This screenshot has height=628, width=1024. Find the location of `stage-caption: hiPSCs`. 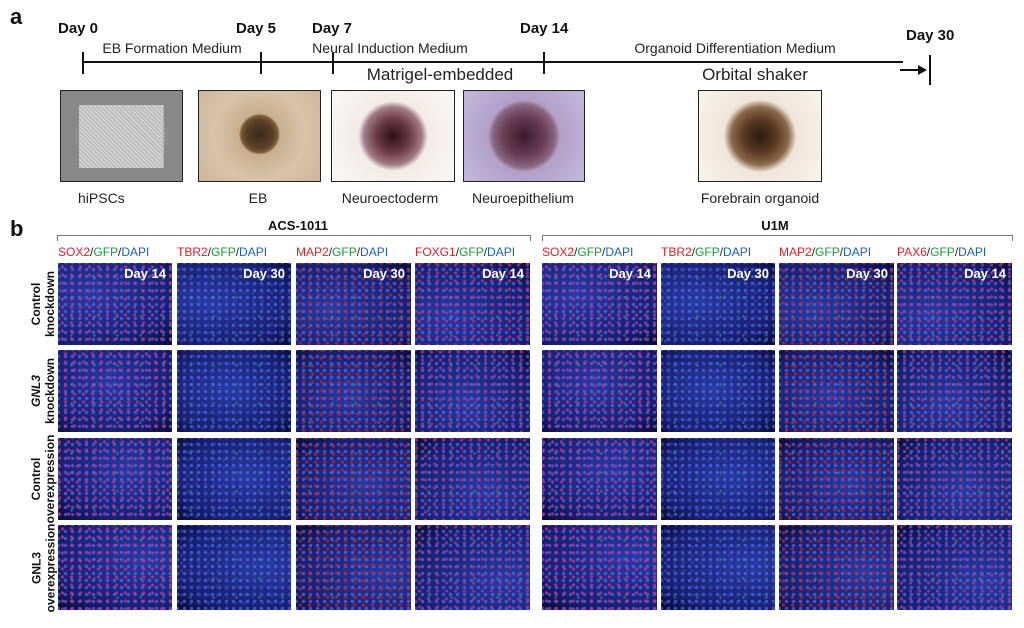

stage-caption: hiPSCs is located at coordinates (101, 198).